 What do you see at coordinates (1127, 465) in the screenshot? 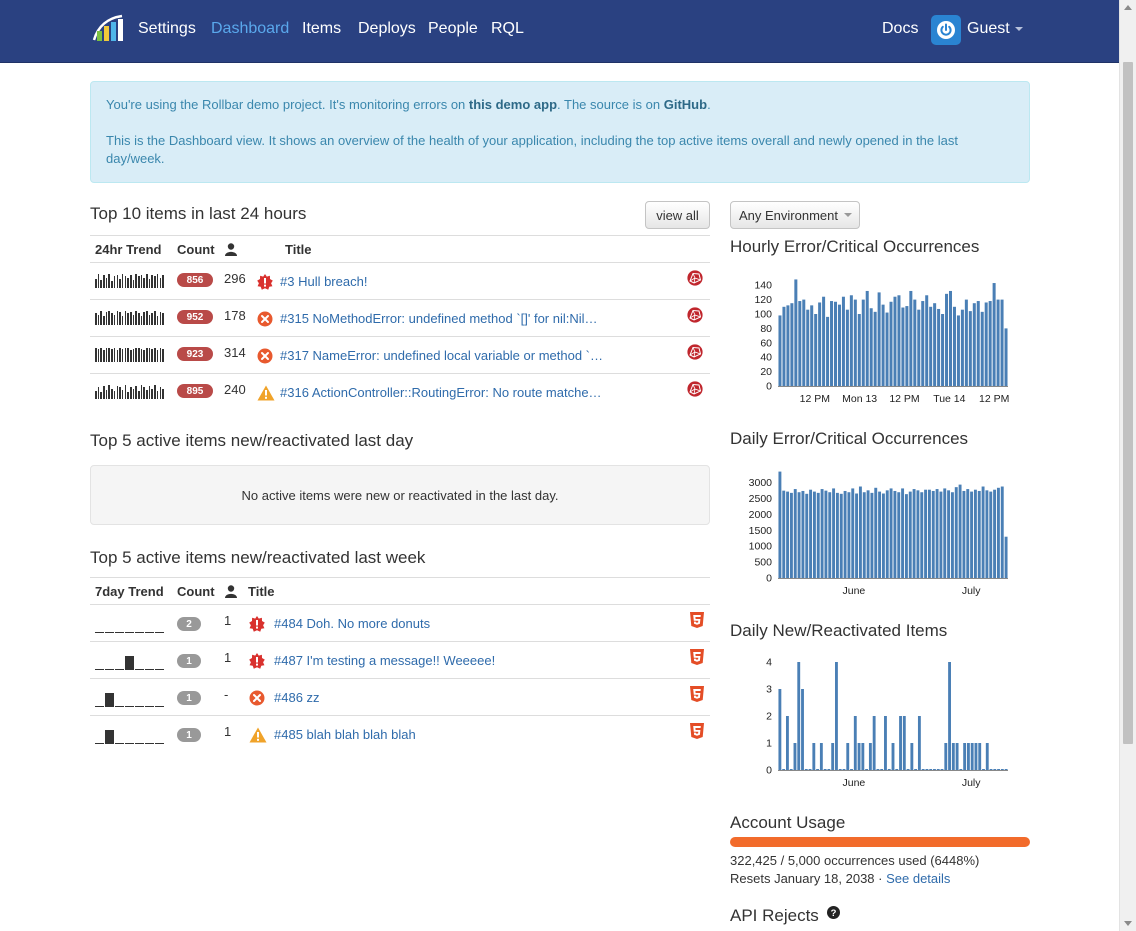
I see `page-scrollbar` at bounding box center [1127, 465].